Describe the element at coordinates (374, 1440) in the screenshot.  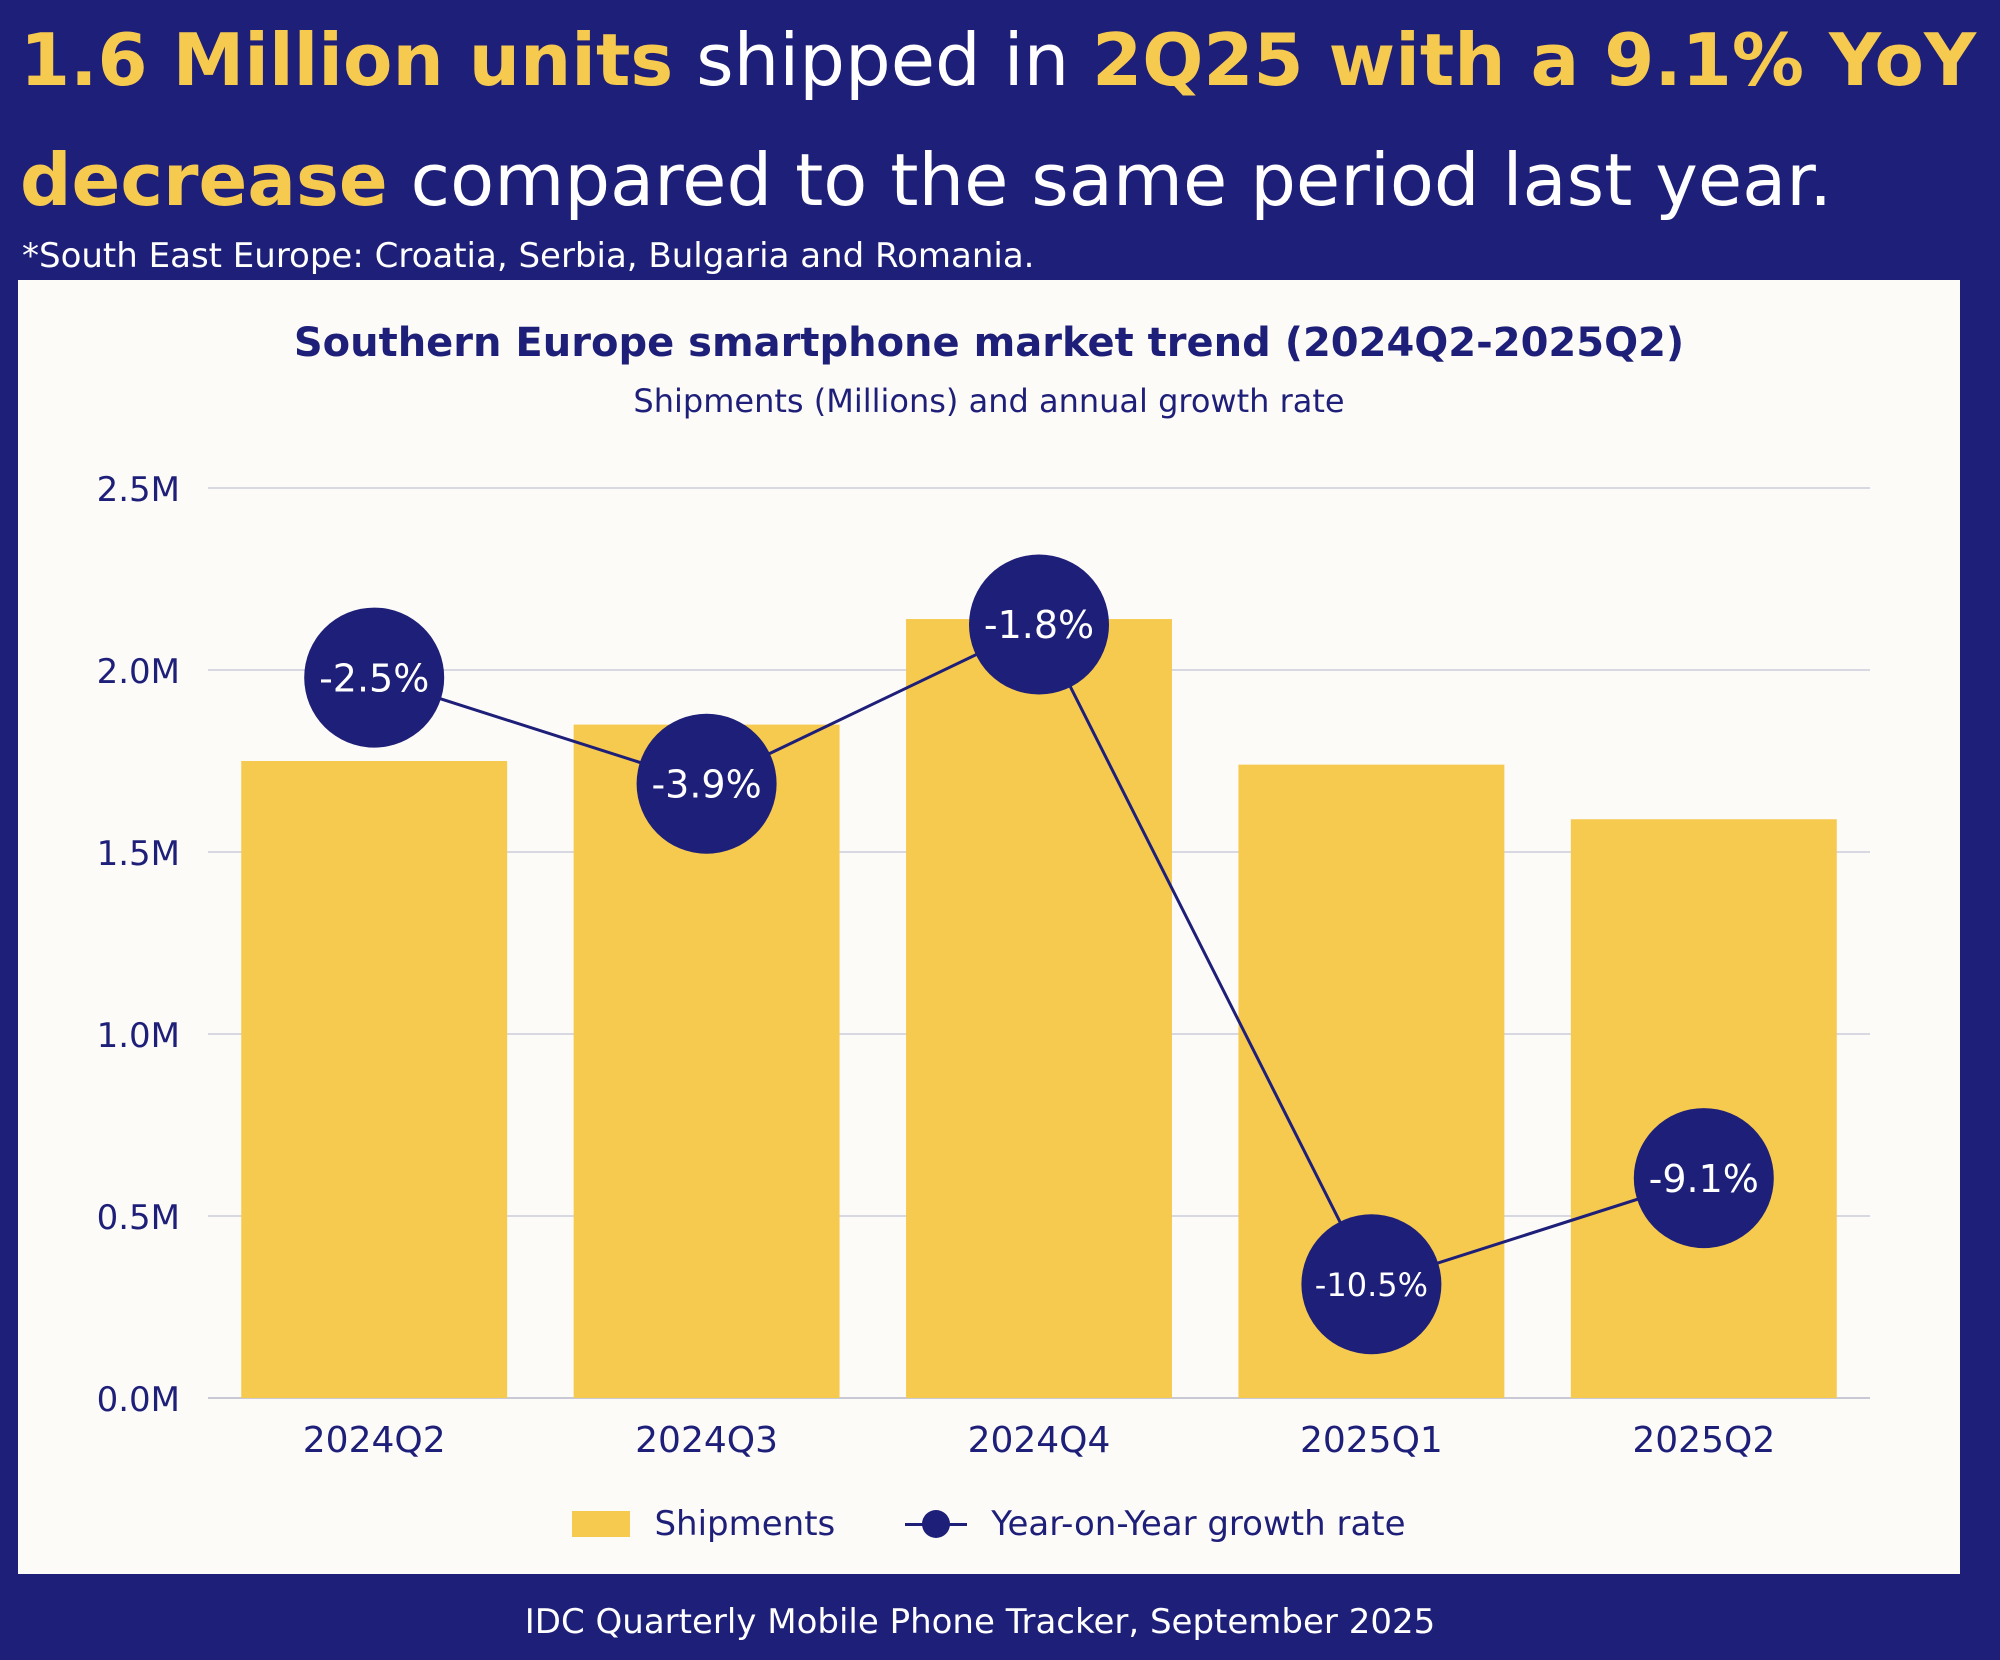
I see `x-tick-label: 2024Q2` at that location.